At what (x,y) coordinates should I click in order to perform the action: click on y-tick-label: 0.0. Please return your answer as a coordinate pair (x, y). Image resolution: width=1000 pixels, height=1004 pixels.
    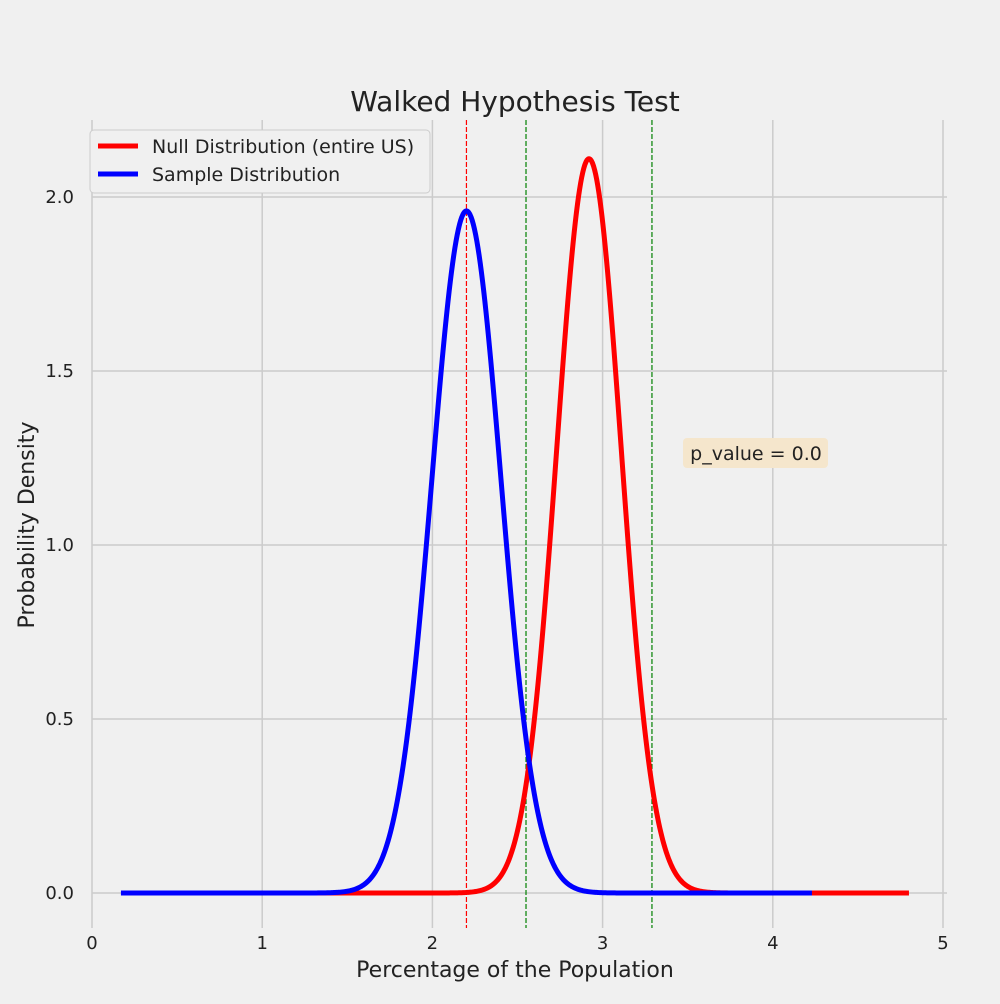
    Looking at the image, I should click on (59, 893).